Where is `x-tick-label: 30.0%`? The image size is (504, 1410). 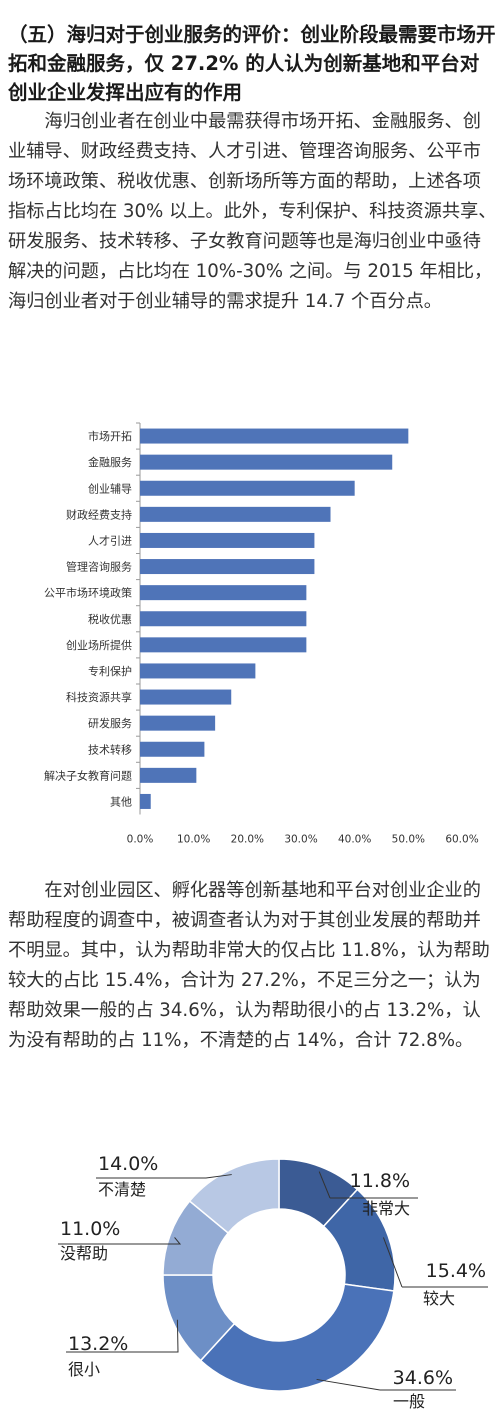 x-tick-label: 30.0% is located at coordinates (300, 840).